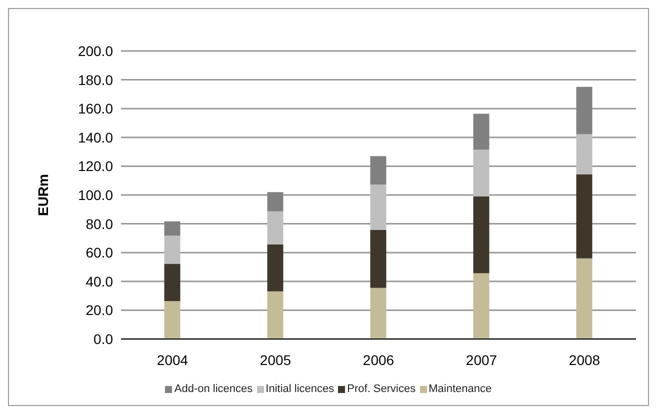  What do you see at coordinates (100, 281) in the screenshot?
I see `y-tick-label: 40.0` at bounding box center [100, 281].